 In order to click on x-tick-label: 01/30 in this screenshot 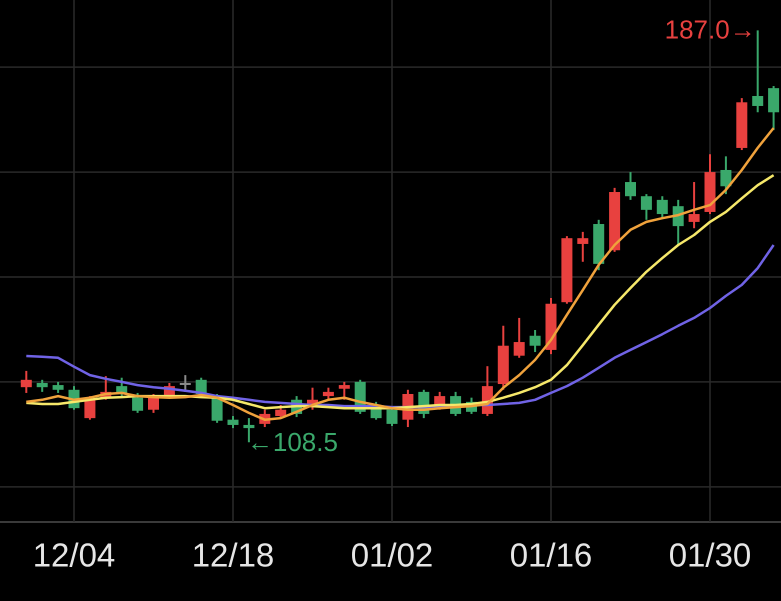, I will do `click(710, 555)`.